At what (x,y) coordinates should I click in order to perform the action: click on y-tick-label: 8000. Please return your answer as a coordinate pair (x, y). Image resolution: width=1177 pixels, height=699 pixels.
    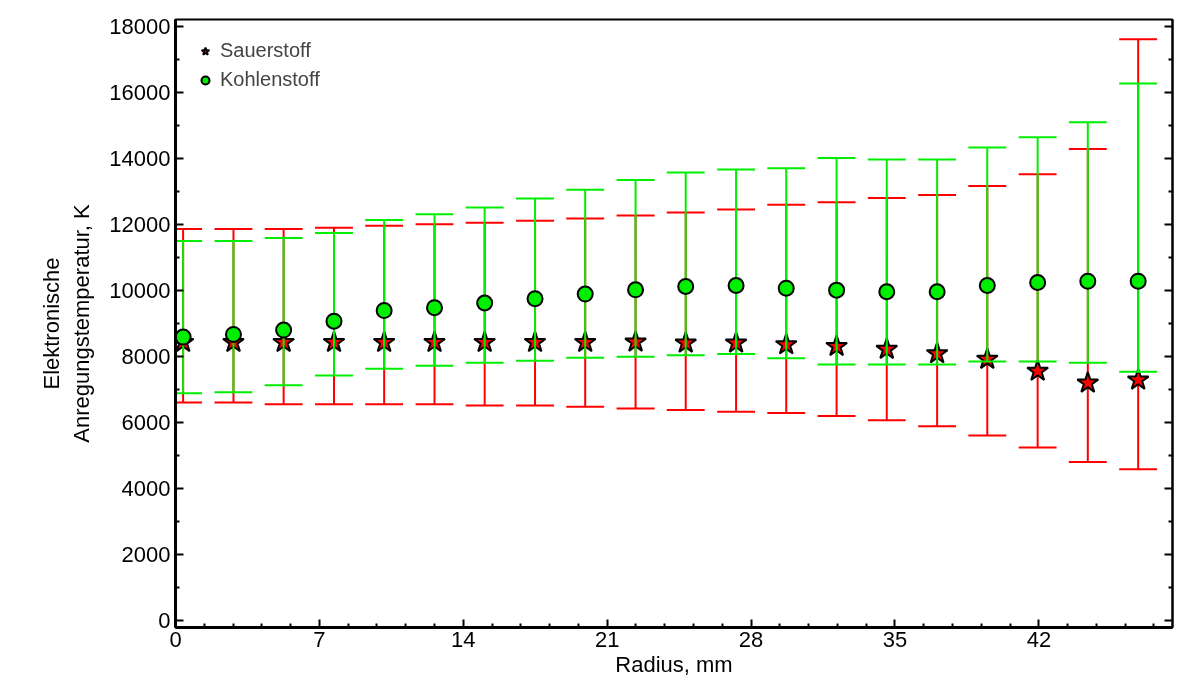
    Looking at the image, I should click on (146, 357).